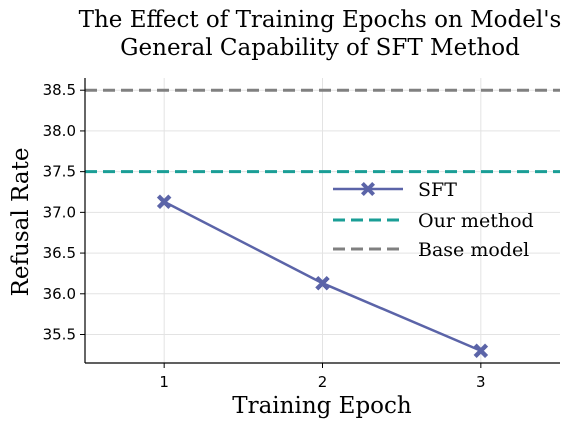  What do you see at coordinates (473, 250) in the screenshot?
I see `legend-base-model-label: Base model` at bounding box center [473, 250].